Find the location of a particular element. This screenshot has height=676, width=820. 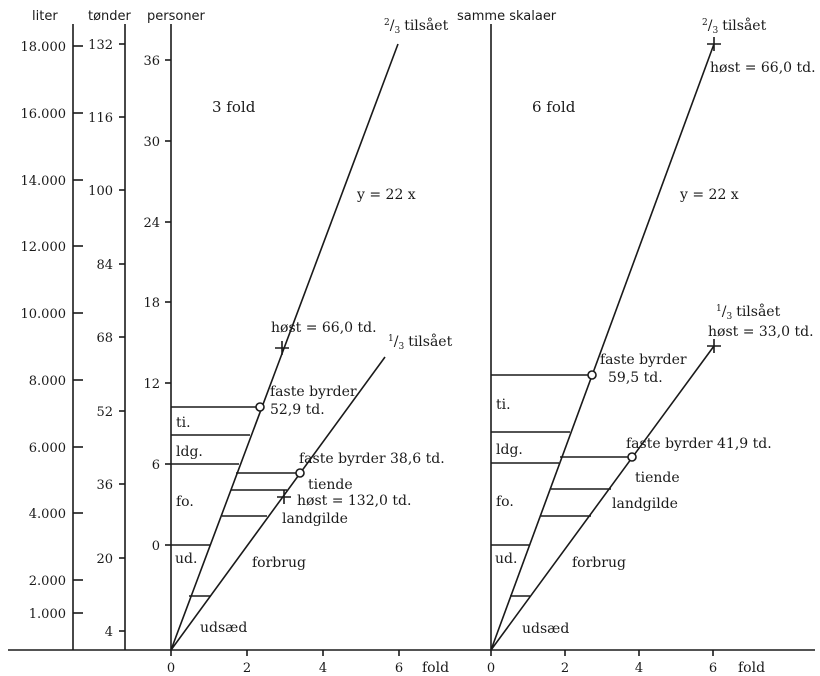

liter-tick-label: 1.000 is located at coordinates (47, 614).